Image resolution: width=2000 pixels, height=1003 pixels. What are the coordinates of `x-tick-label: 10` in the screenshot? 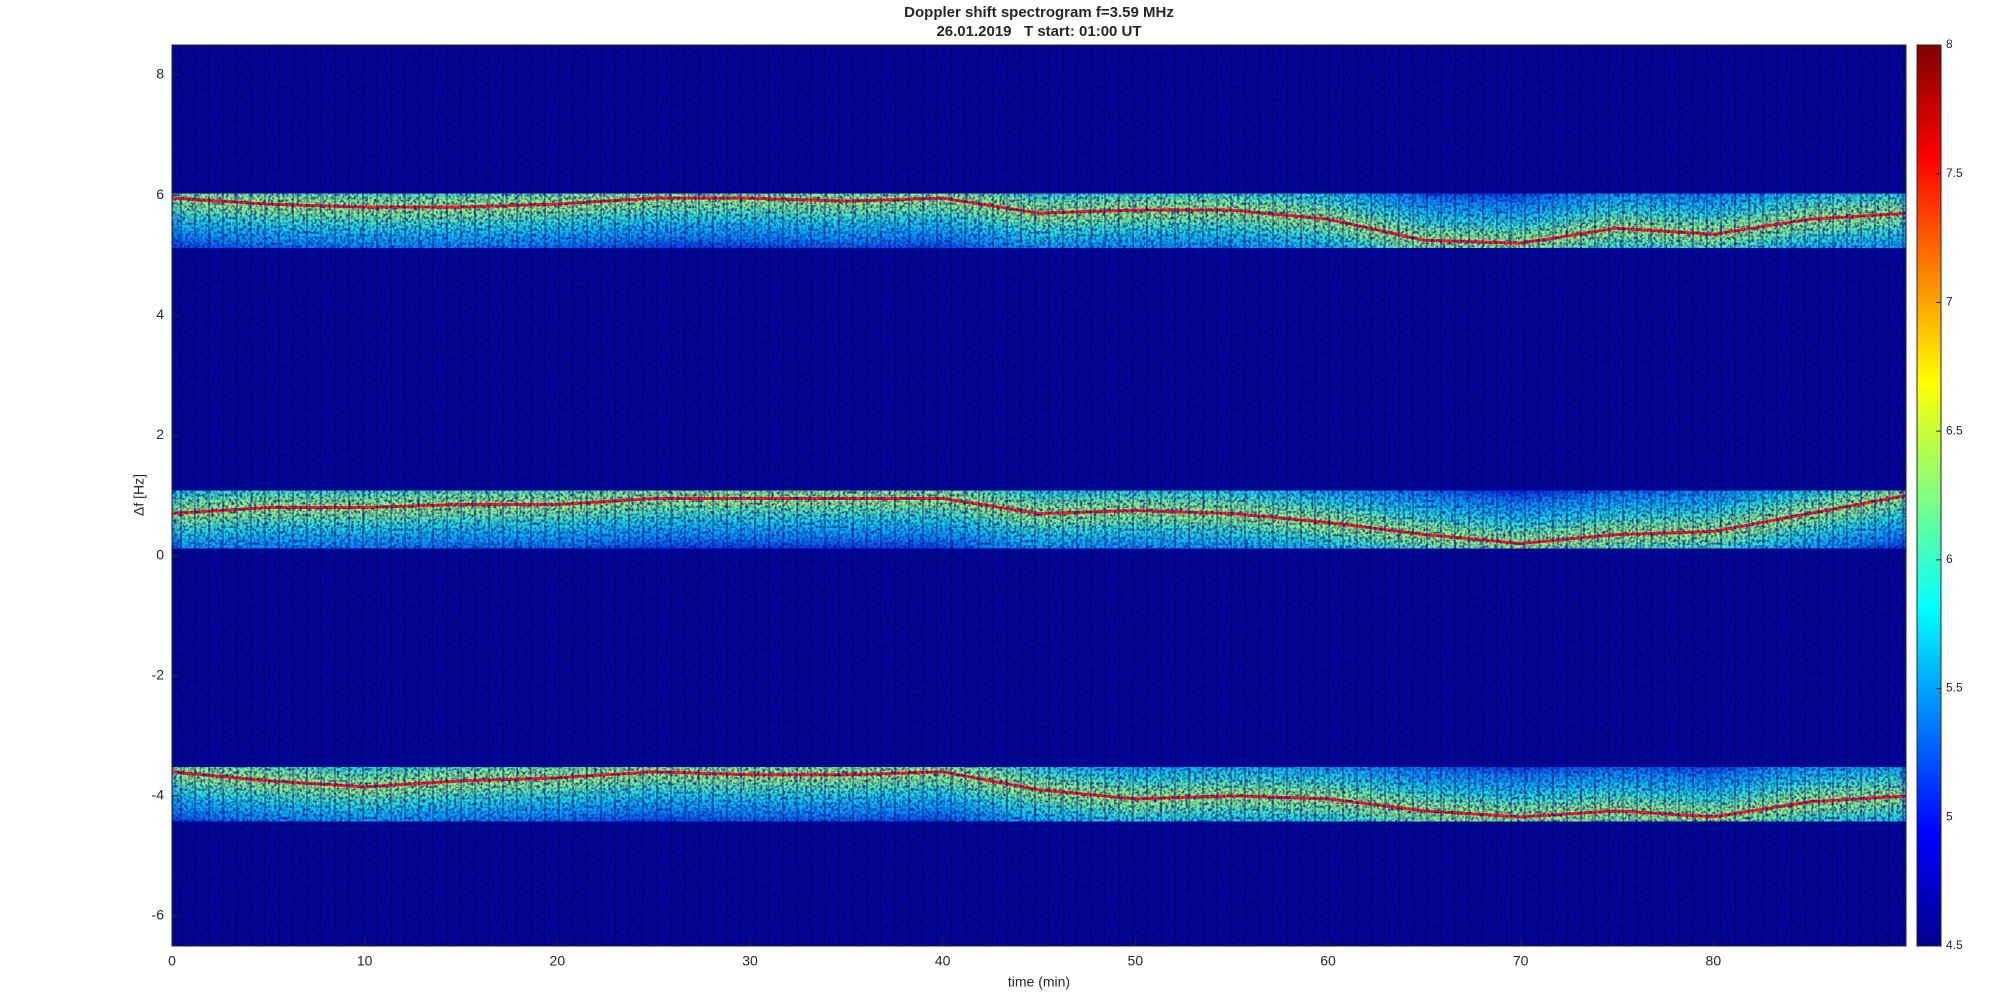 It's located at (365, 961).